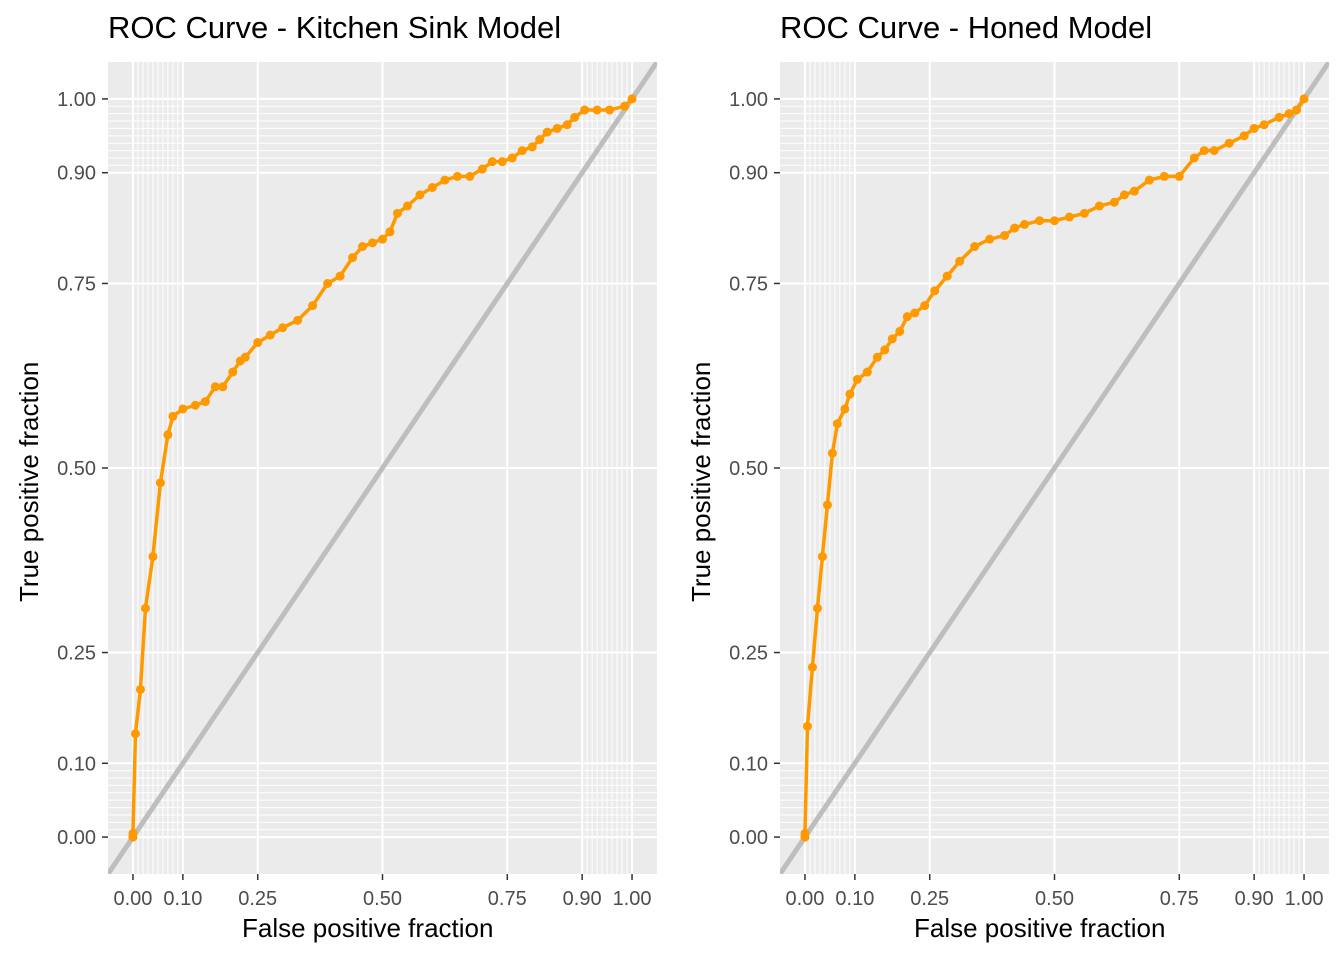 This screenshot has height=960, width=1344. I want to click on x-tick-label: 1.00, so click(1304, 899).